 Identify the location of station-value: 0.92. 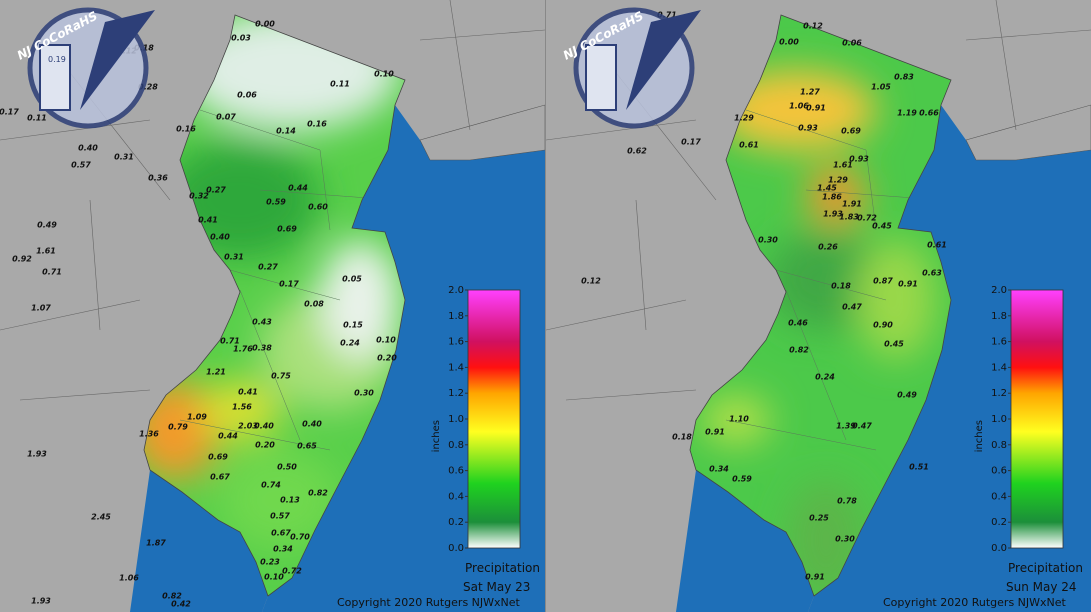
(22, 259).